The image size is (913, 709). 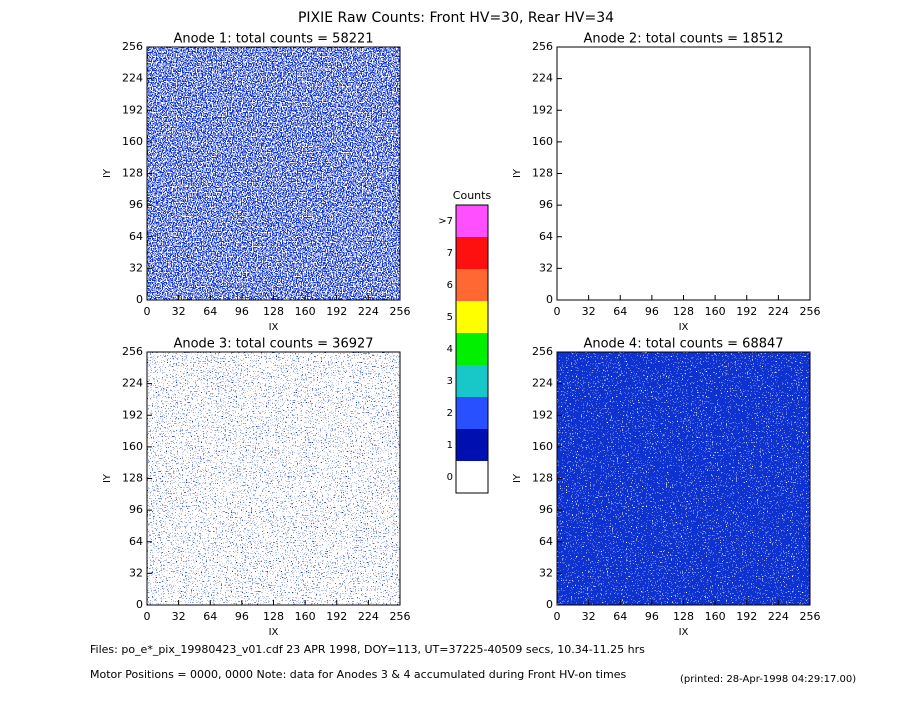 What do you see at coordinates (273, 39) in the screenshot?
I see `panel-title: Anode 1: total counts = 58221` at bounding box center [273, 39].